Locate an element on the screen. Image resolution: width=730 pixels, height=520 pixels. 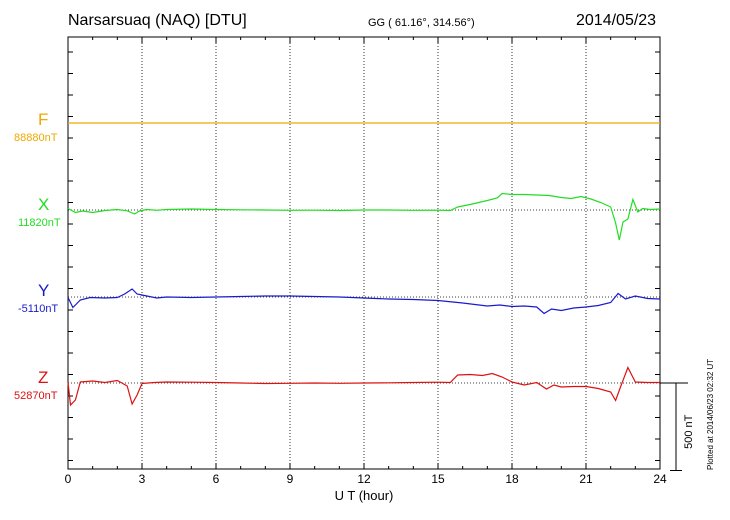
x-tick-label: 12 is located at coordinates (364, 479).